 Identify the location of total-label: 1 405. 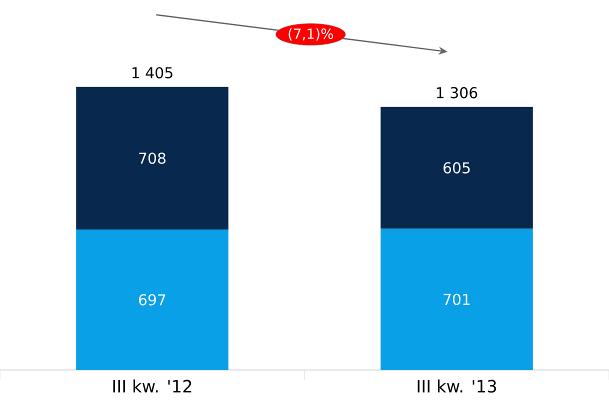
(152, 72).